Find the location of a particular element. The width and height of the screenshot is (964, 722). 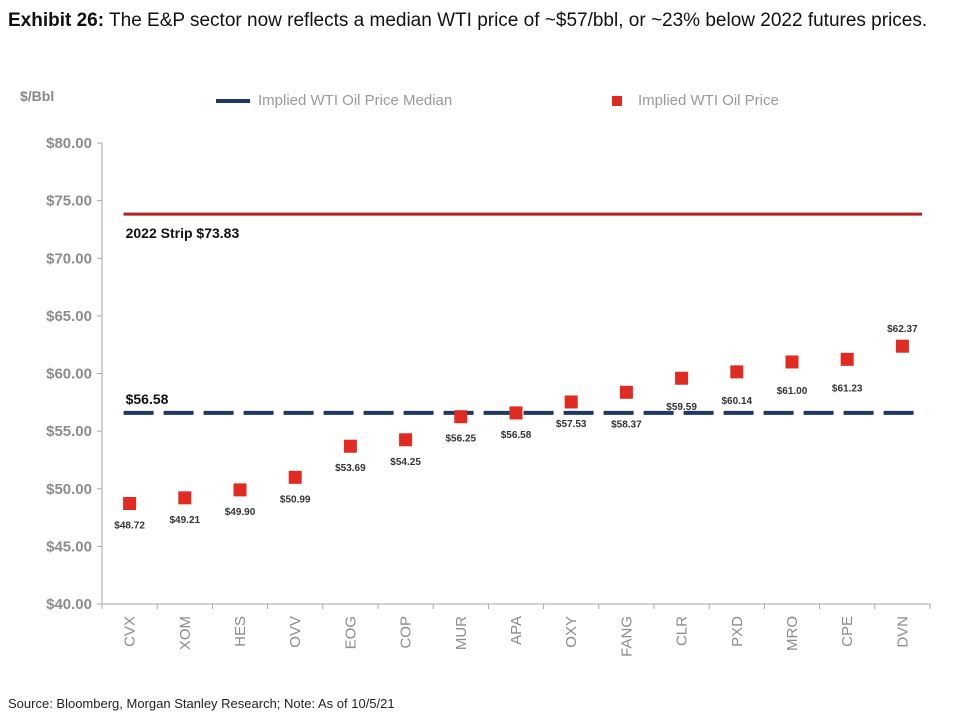

data-point-ovv is located at coordinates (295, 477).